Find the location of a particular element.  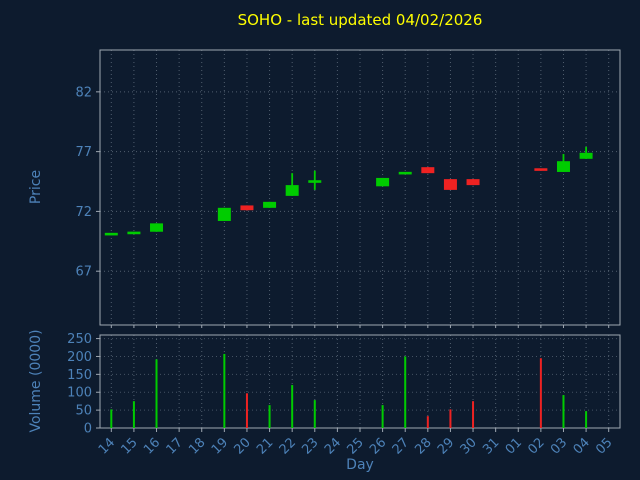

x-tick-label: 20 is located at coordinates (242, 446).